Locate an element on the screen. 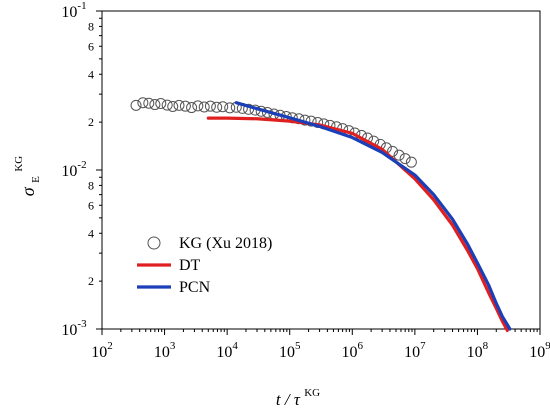  y-tick-label: 10⁻³ is located at coordinates (74, 328).